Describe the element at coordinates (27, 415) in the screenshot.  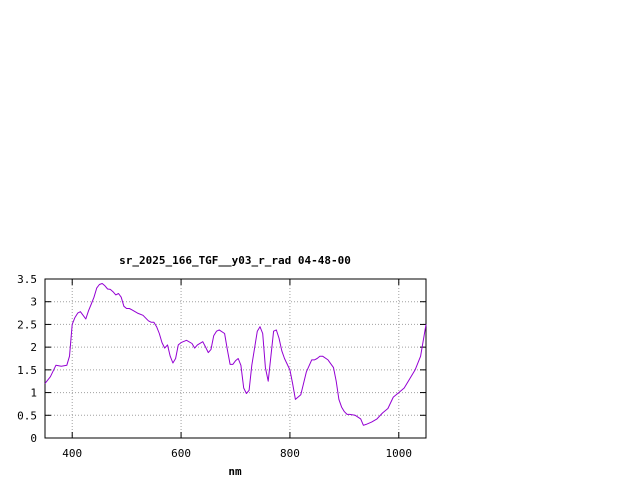
I see `y-tick-label: 0.5` at that location.